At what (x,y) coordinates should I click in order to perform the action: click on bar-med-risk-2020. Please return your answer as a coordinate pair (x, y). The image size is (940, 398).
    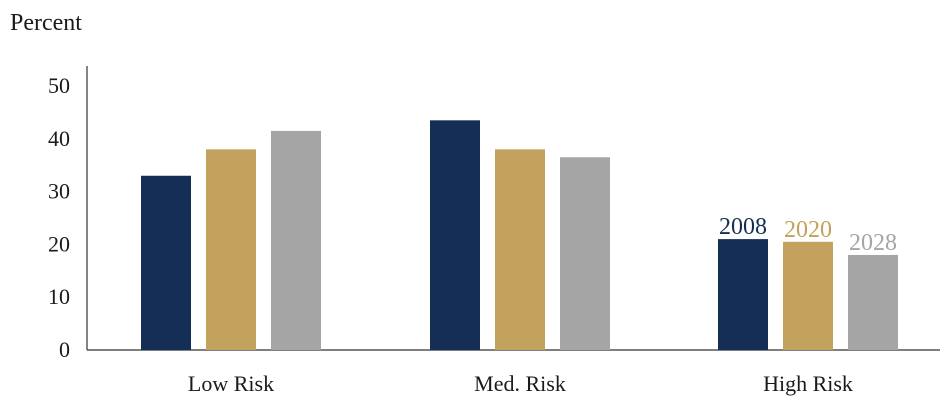
    Looking at the image, I should click on (520, 249).